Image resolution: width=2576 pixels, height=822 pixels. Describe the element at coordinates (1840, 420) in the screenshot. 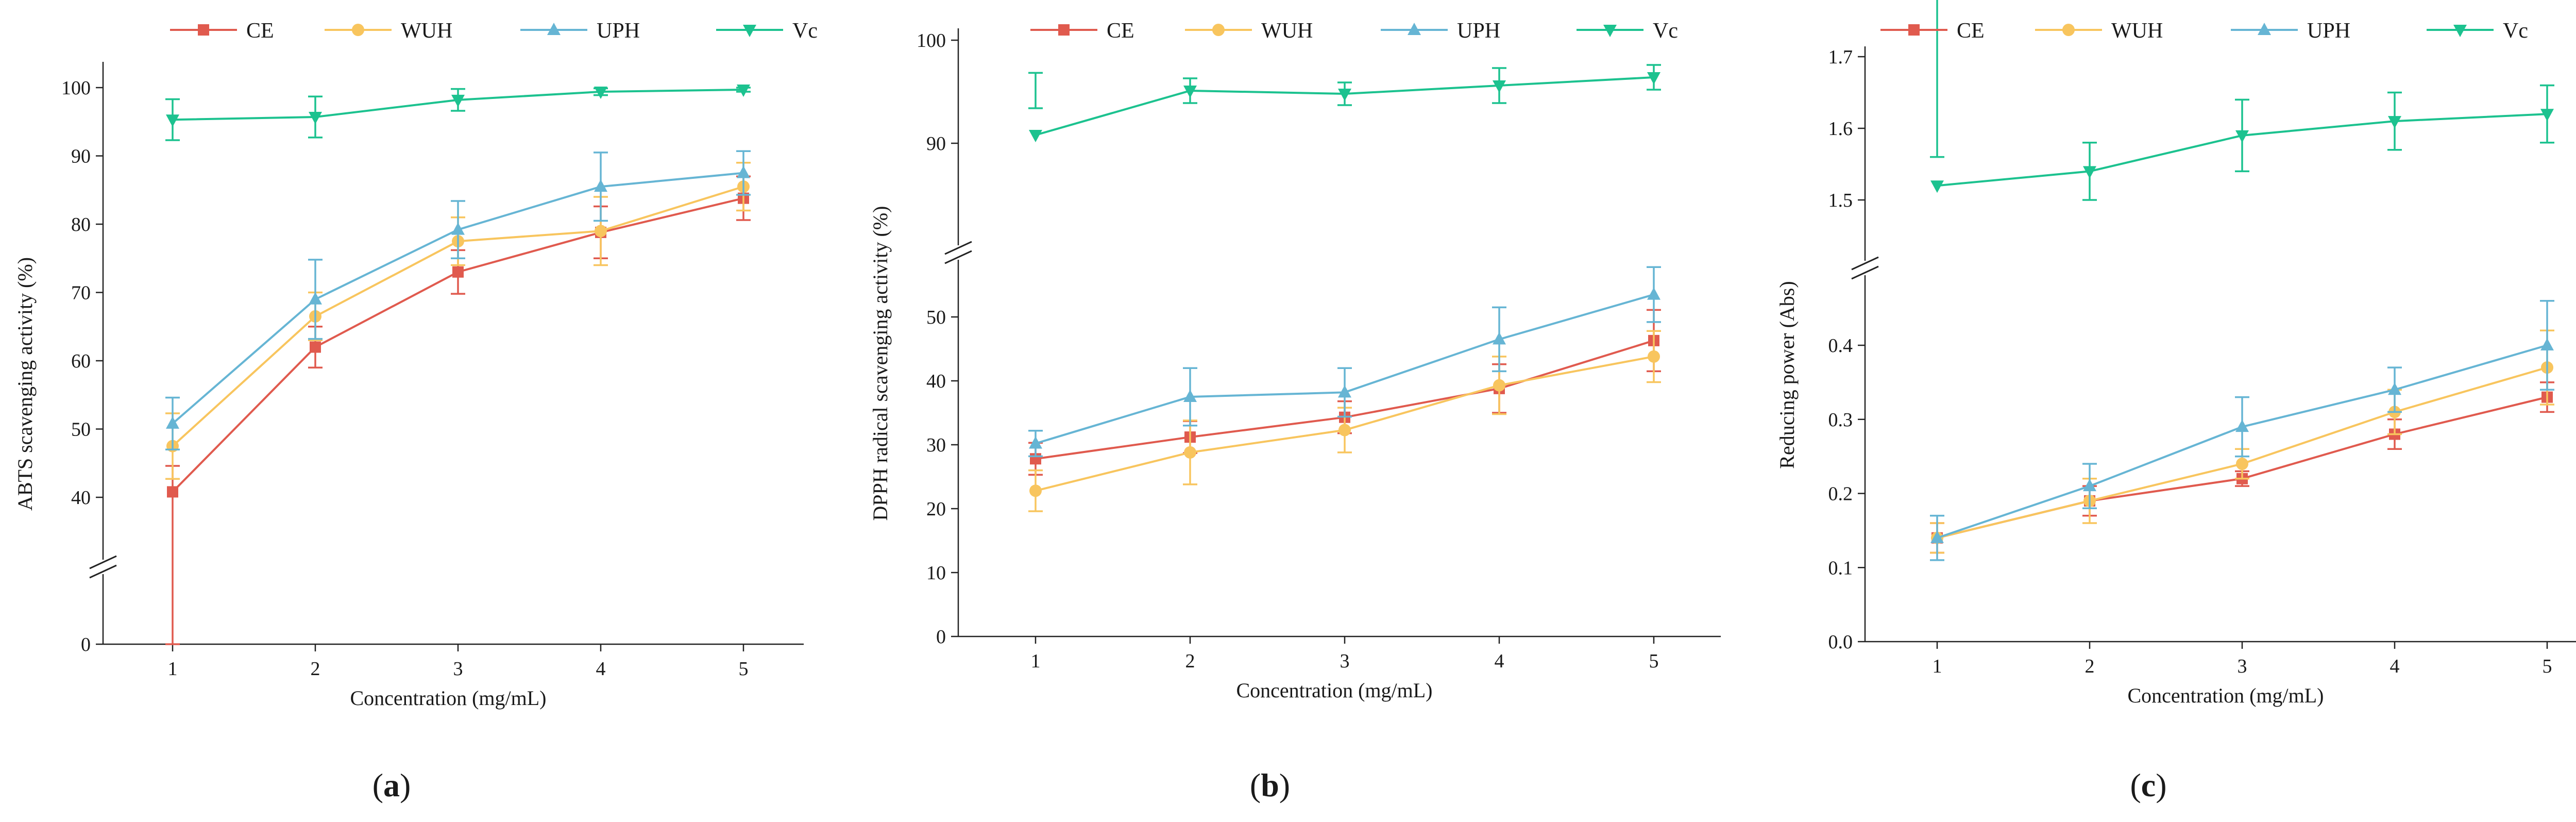

I see `y-tick-label: 0.3` at that location.